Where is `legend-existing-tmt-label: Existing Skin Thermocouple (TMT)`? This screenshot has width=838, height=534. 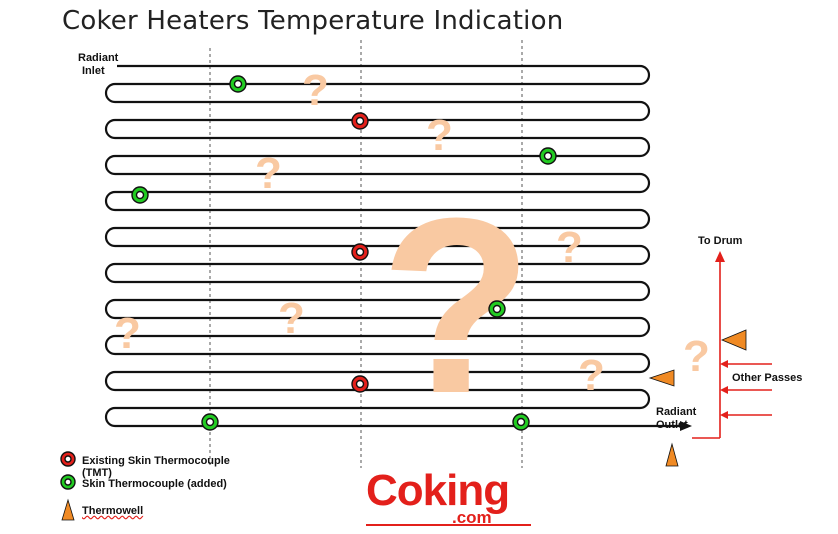 legend-existing-tmt-label: Existing Skin Thermocouple (TMT) is located at coordinates (156, 467).